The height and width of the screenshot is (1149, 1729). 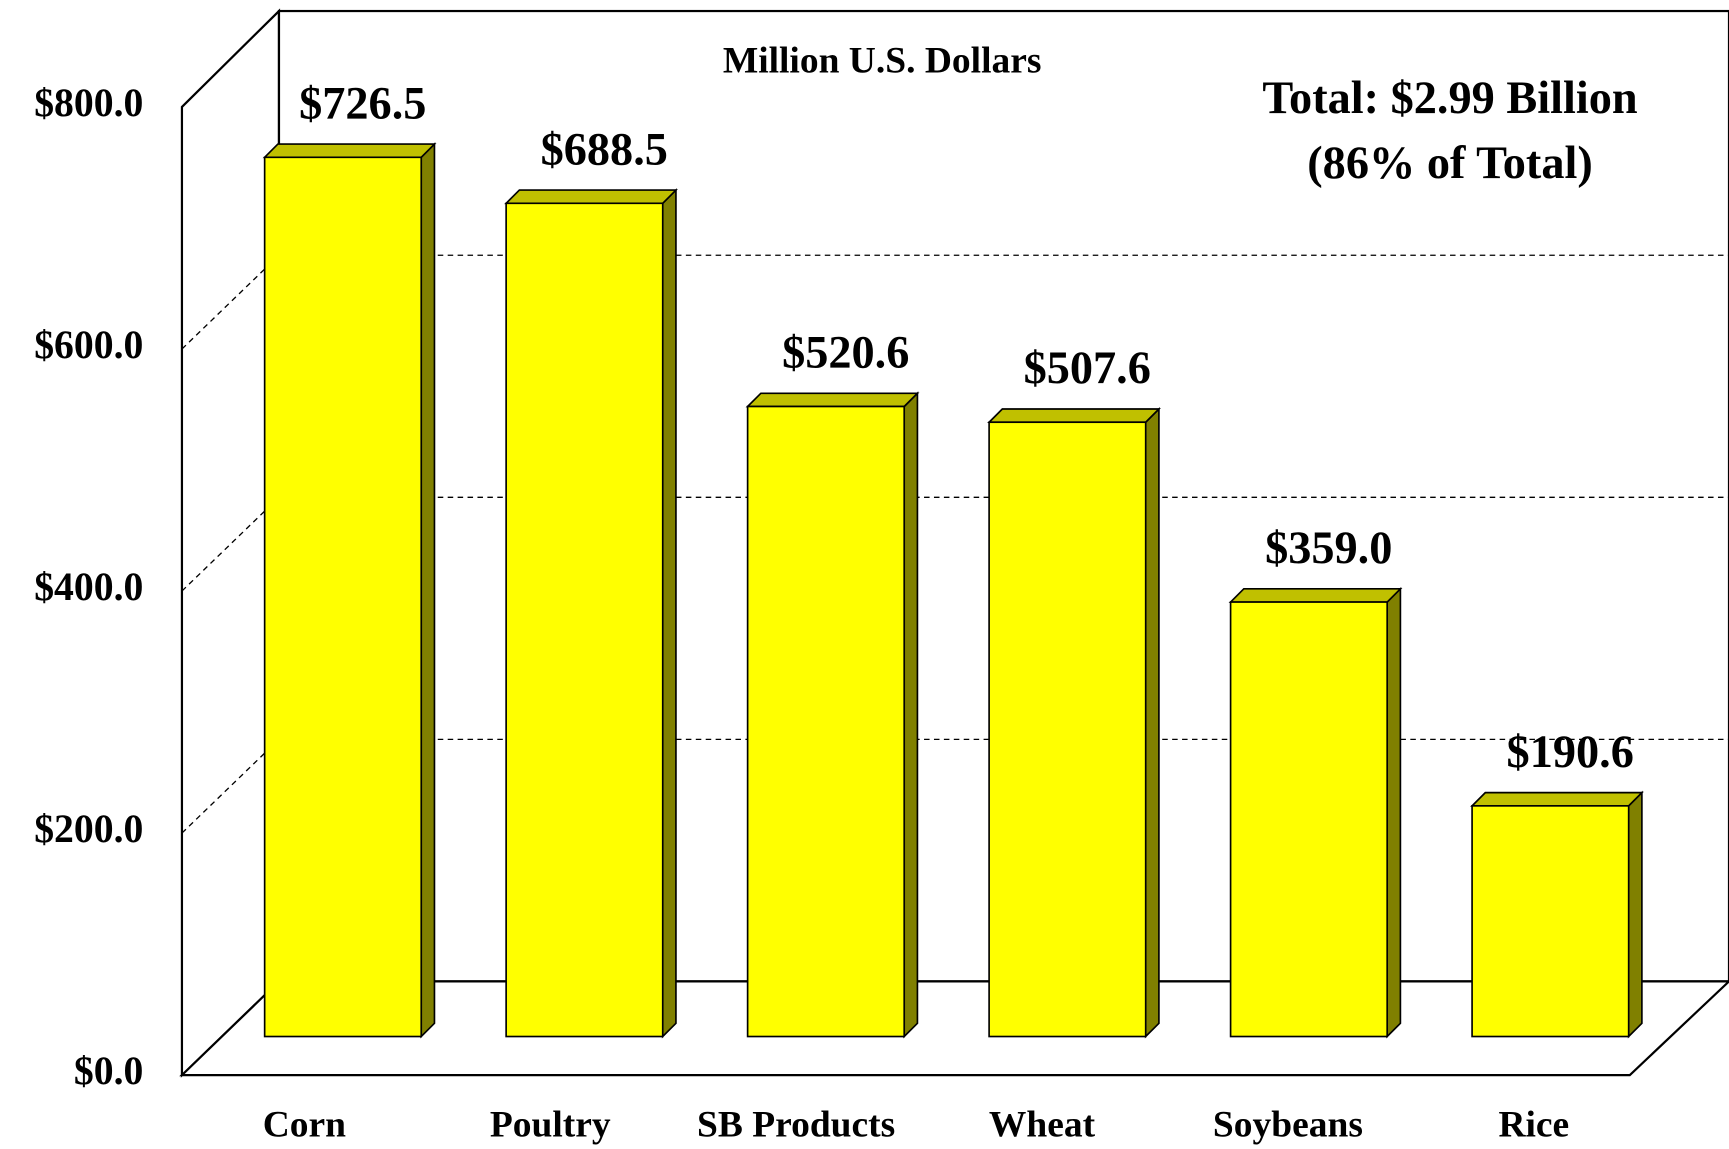 What do you see at coordinates (88, 587) in the screenshot?
I see `y-tick-label: $400.0` at bounding box center [88, 587].